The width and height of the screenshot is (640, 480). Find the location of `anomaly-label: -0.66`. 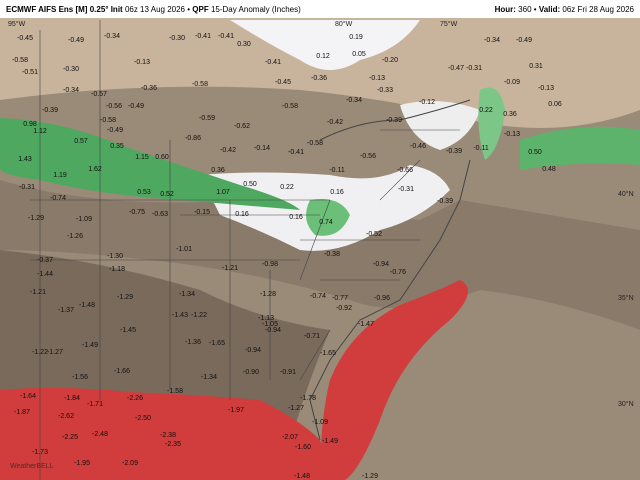

anomaly-label: -0.66 is located at coordinates (405, 170).